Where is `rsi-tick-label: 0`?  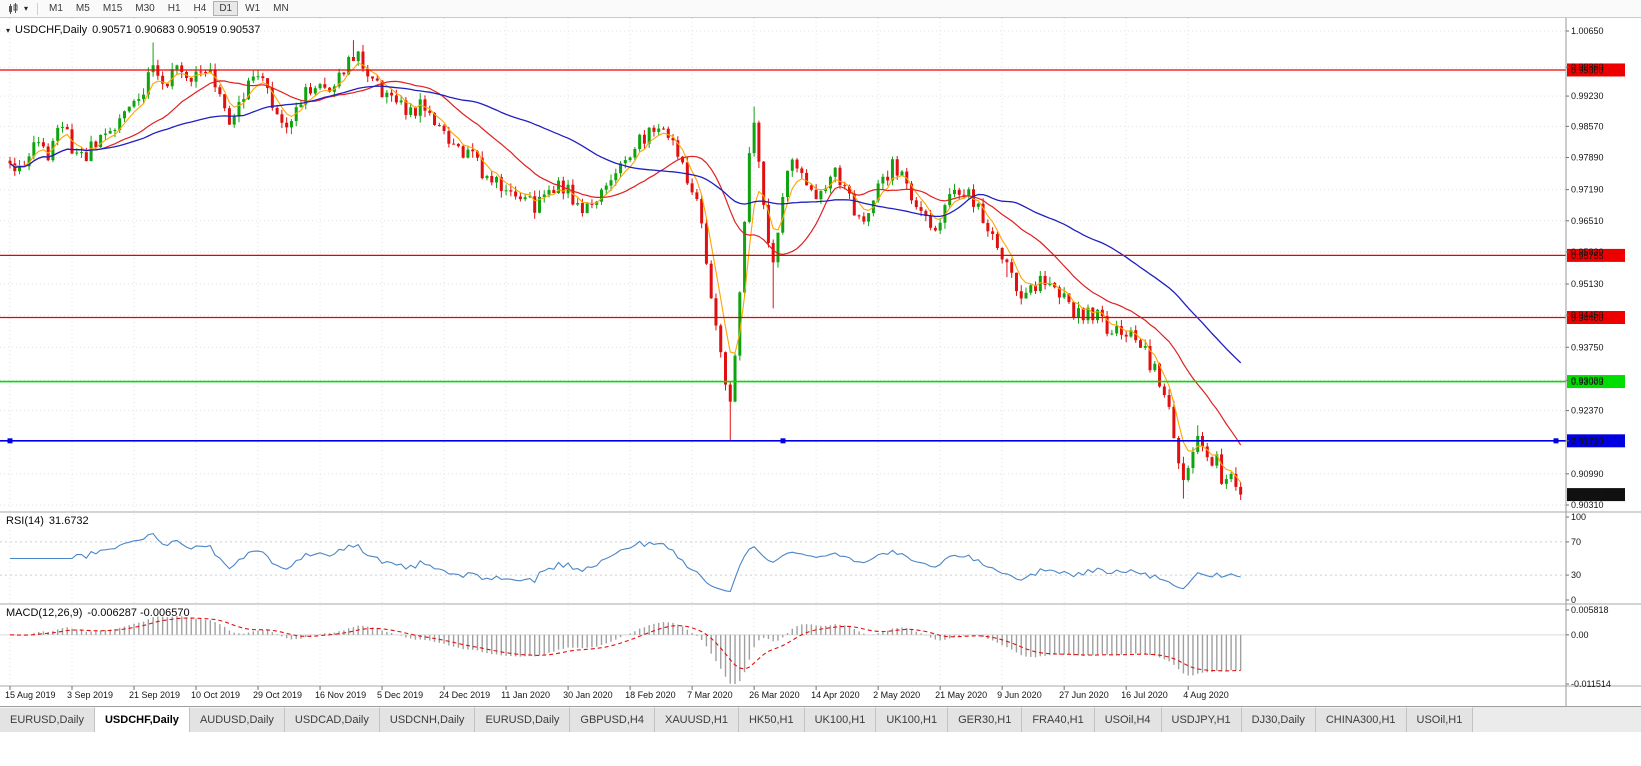 rsi-tick-label: 0 is located at coordinates (1573, 600).